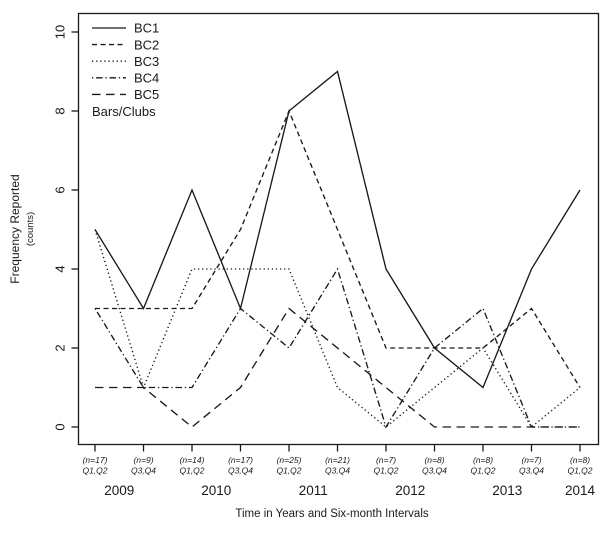  What do you see at coordinates (60, 268) in the screenshot?
I see `y-tick-label: 4` at bounding box center [60, 268].